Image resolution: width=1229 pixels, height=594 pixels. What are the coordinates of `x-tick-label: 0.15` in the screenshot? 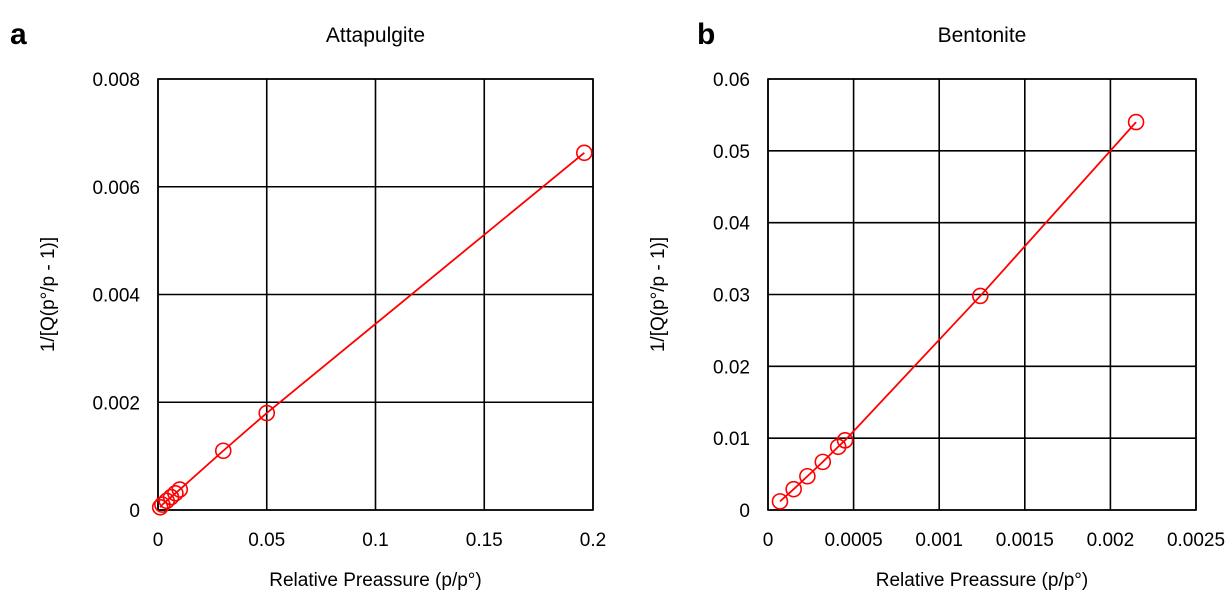 It's located at (484, 540).